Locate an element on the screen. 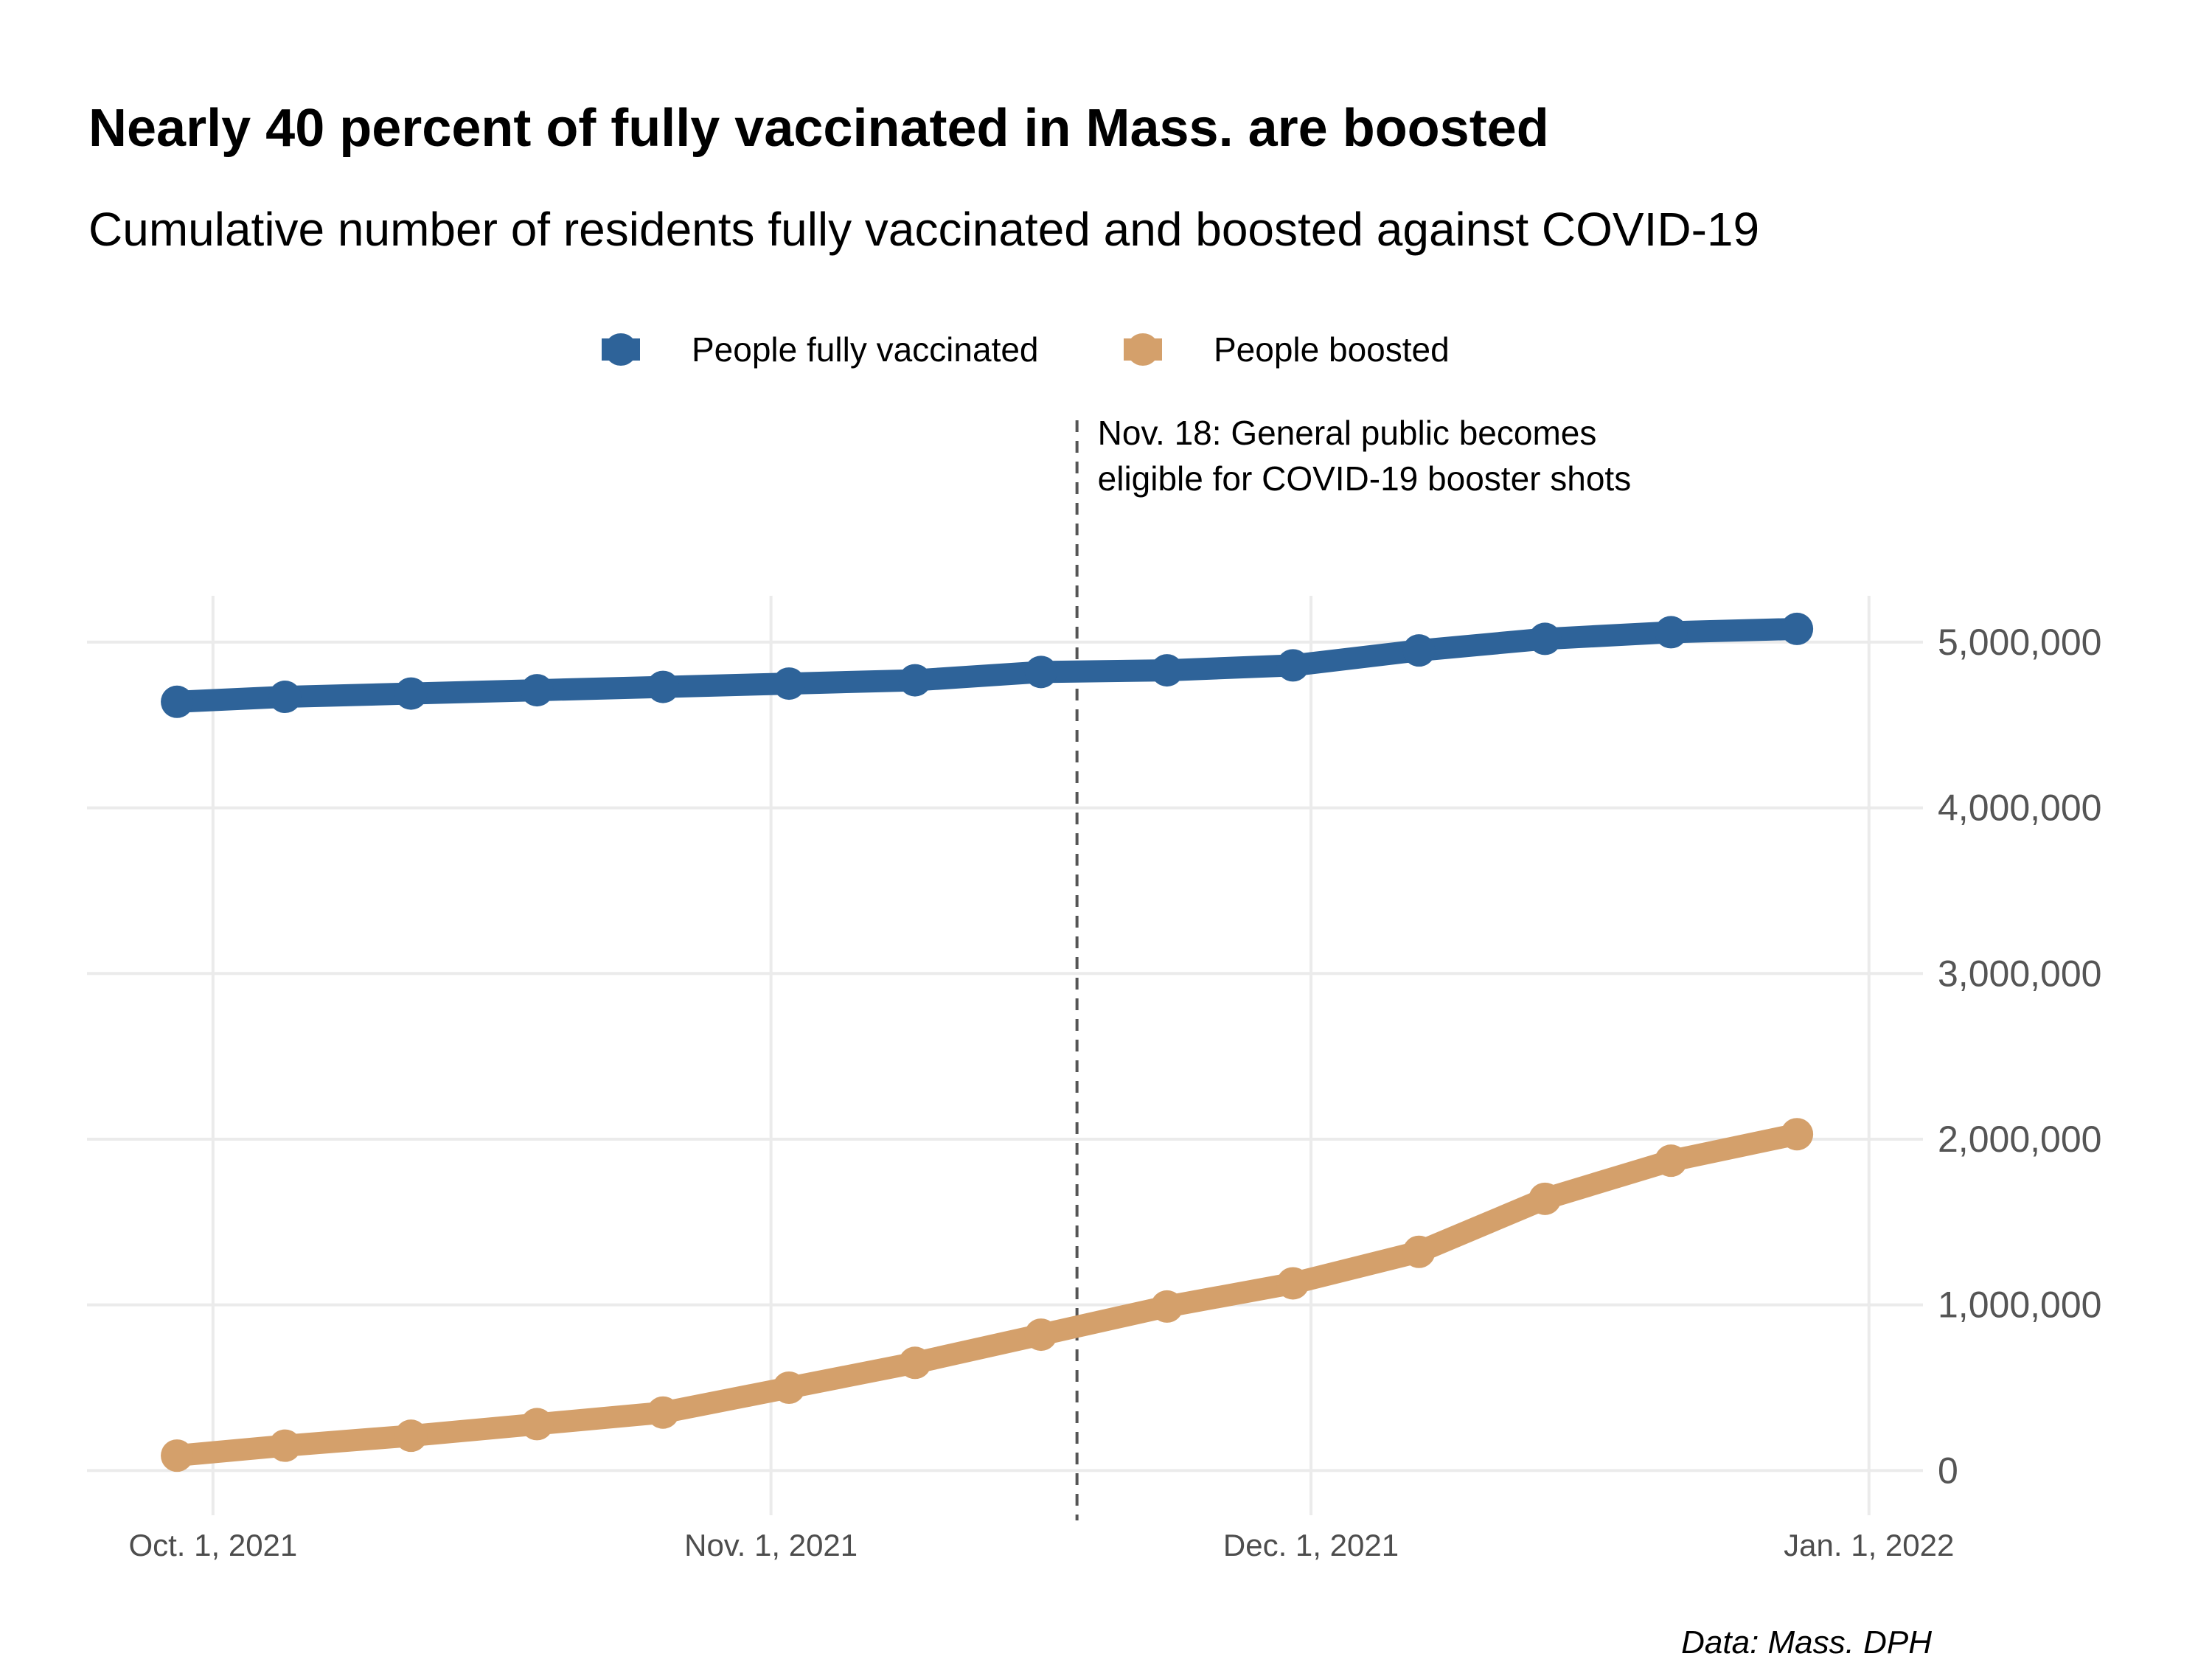 This screenshot has height=1676, width=2212. x-tick-label: Jan. 1, 2022 is located at coordinates (1869, 1545).